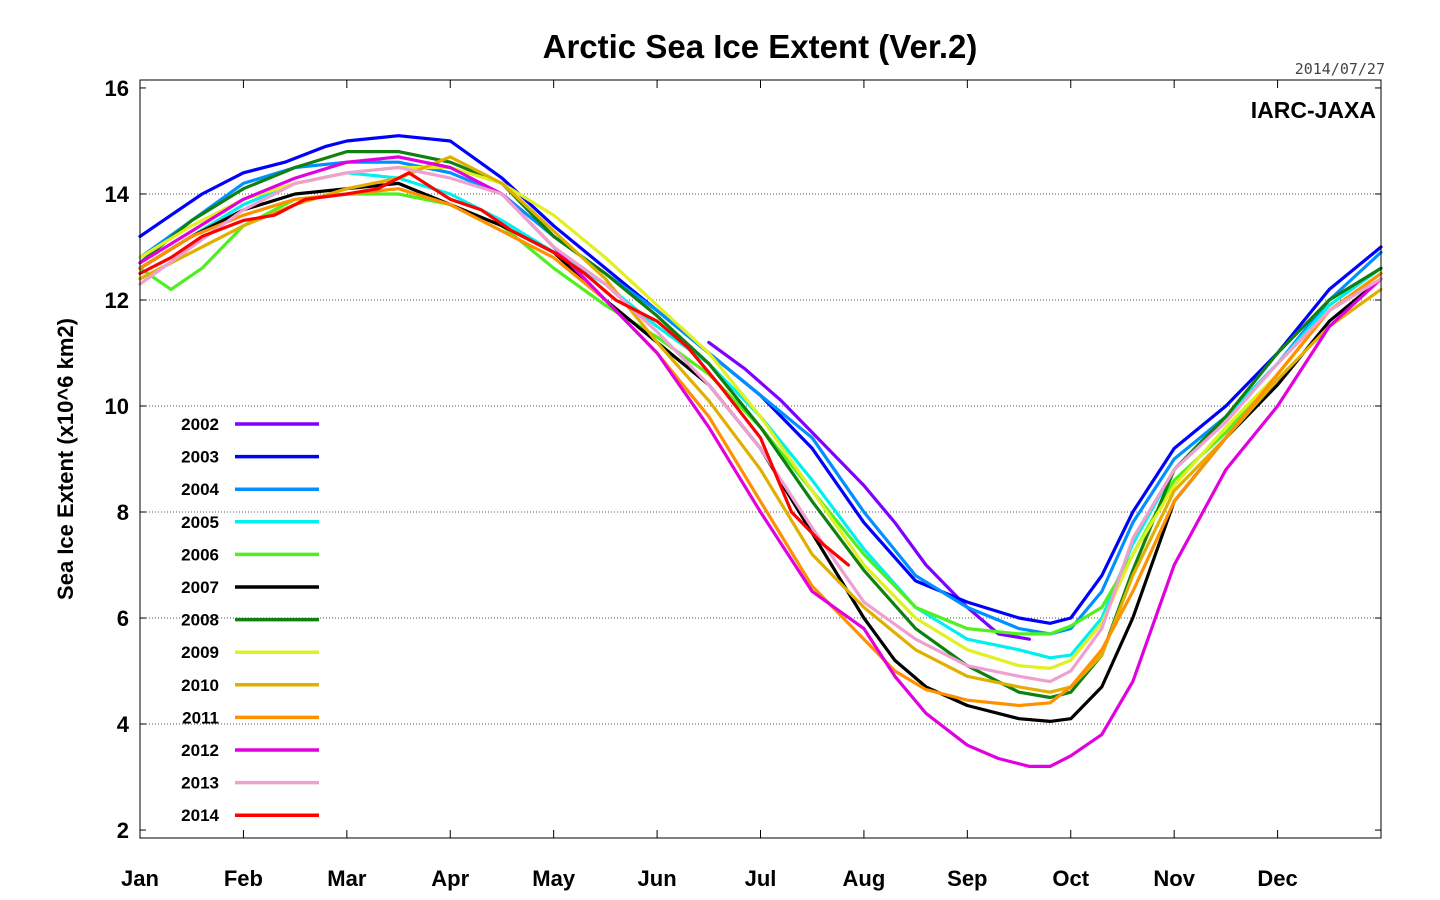 This screenshot has height=900, width=1440. Describe the element at coordinates (123, 830) in the screenshot. I see `y-tick-label: 2` at that location.